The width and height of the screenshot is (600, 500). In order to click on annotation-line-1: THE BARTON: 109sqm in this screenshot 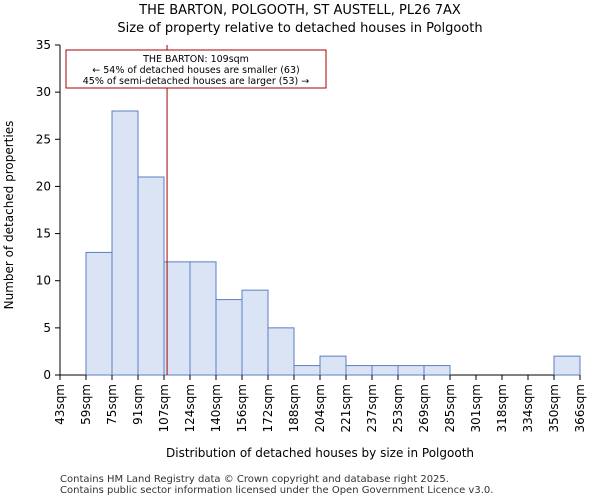, I will do `click(195, 59)`.